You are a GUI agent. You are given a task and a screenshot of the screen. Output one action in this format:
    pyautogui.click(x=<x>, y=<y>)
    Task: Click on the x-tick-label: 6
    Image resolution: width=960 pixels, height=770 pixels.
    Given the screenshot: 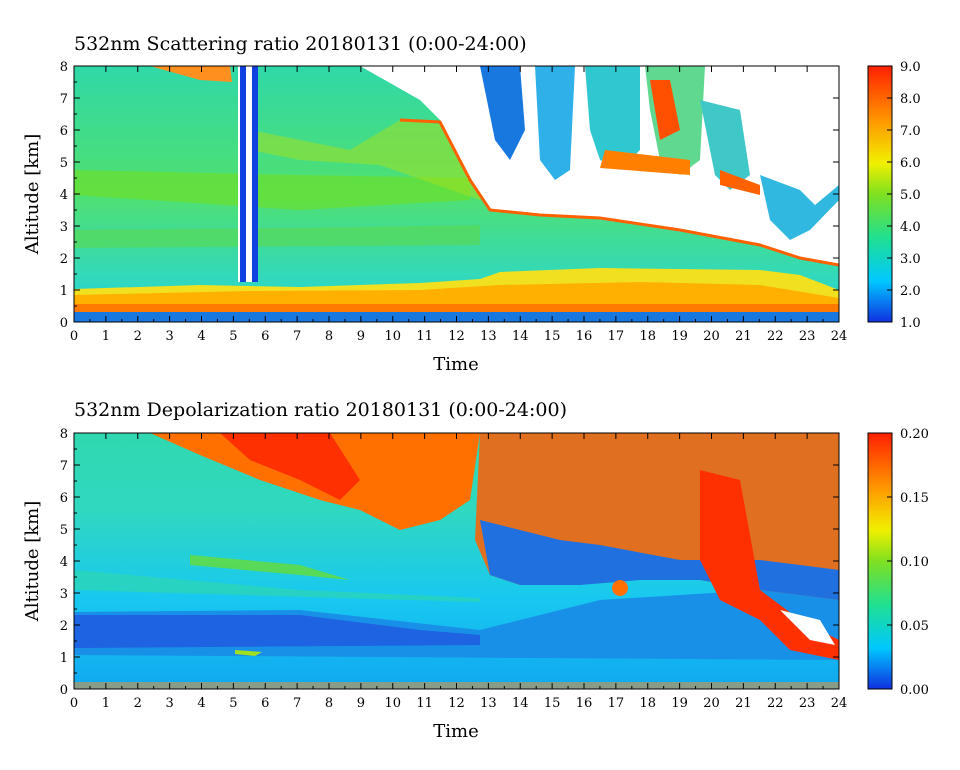 What is the action you would take?
    pyautogui.click(x=265, y=336)
    